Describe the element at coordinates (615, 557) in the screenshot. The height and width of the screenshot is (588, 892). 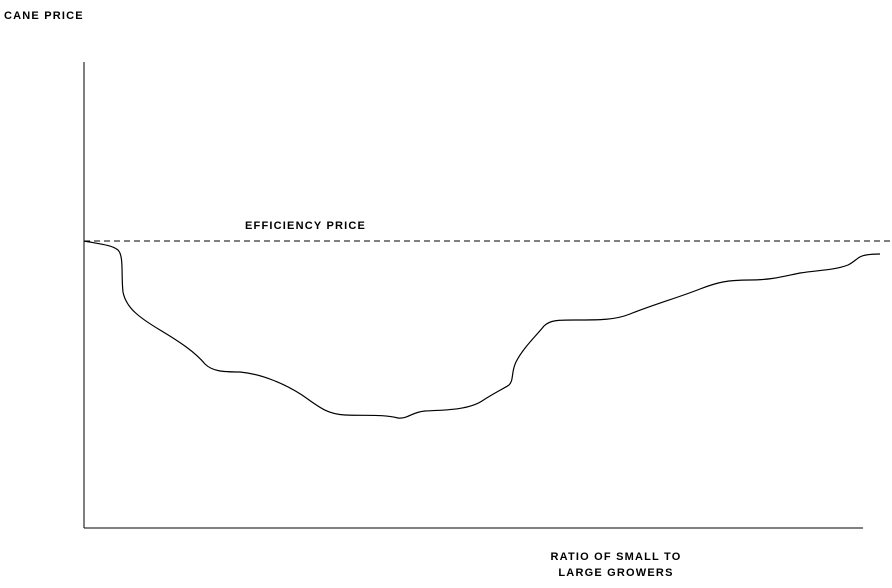
I see `x-axis-label: RATIO OF SMALL TO` at that location.